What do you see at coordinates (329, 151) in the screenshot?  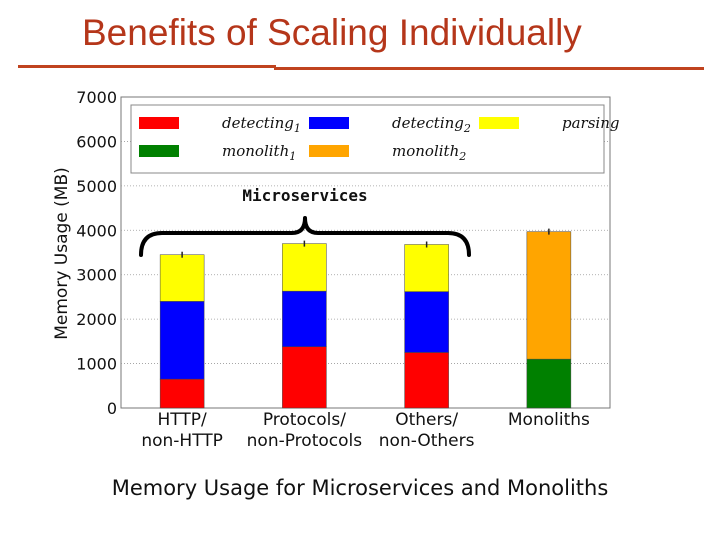 I see `legend-swatch-monolith2` at bounding box center [329, 151].